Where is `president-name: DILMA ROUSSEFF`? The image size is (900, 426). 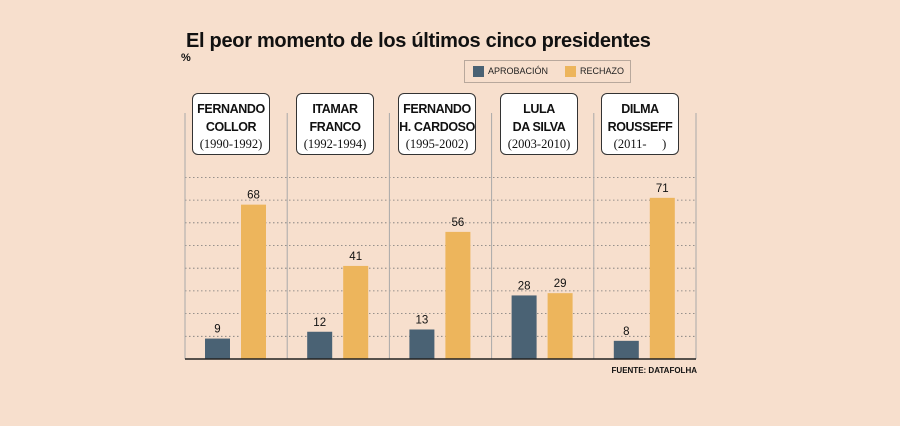
president-name: DILMA ROUSSEFF is located at coordinates (640, 118).